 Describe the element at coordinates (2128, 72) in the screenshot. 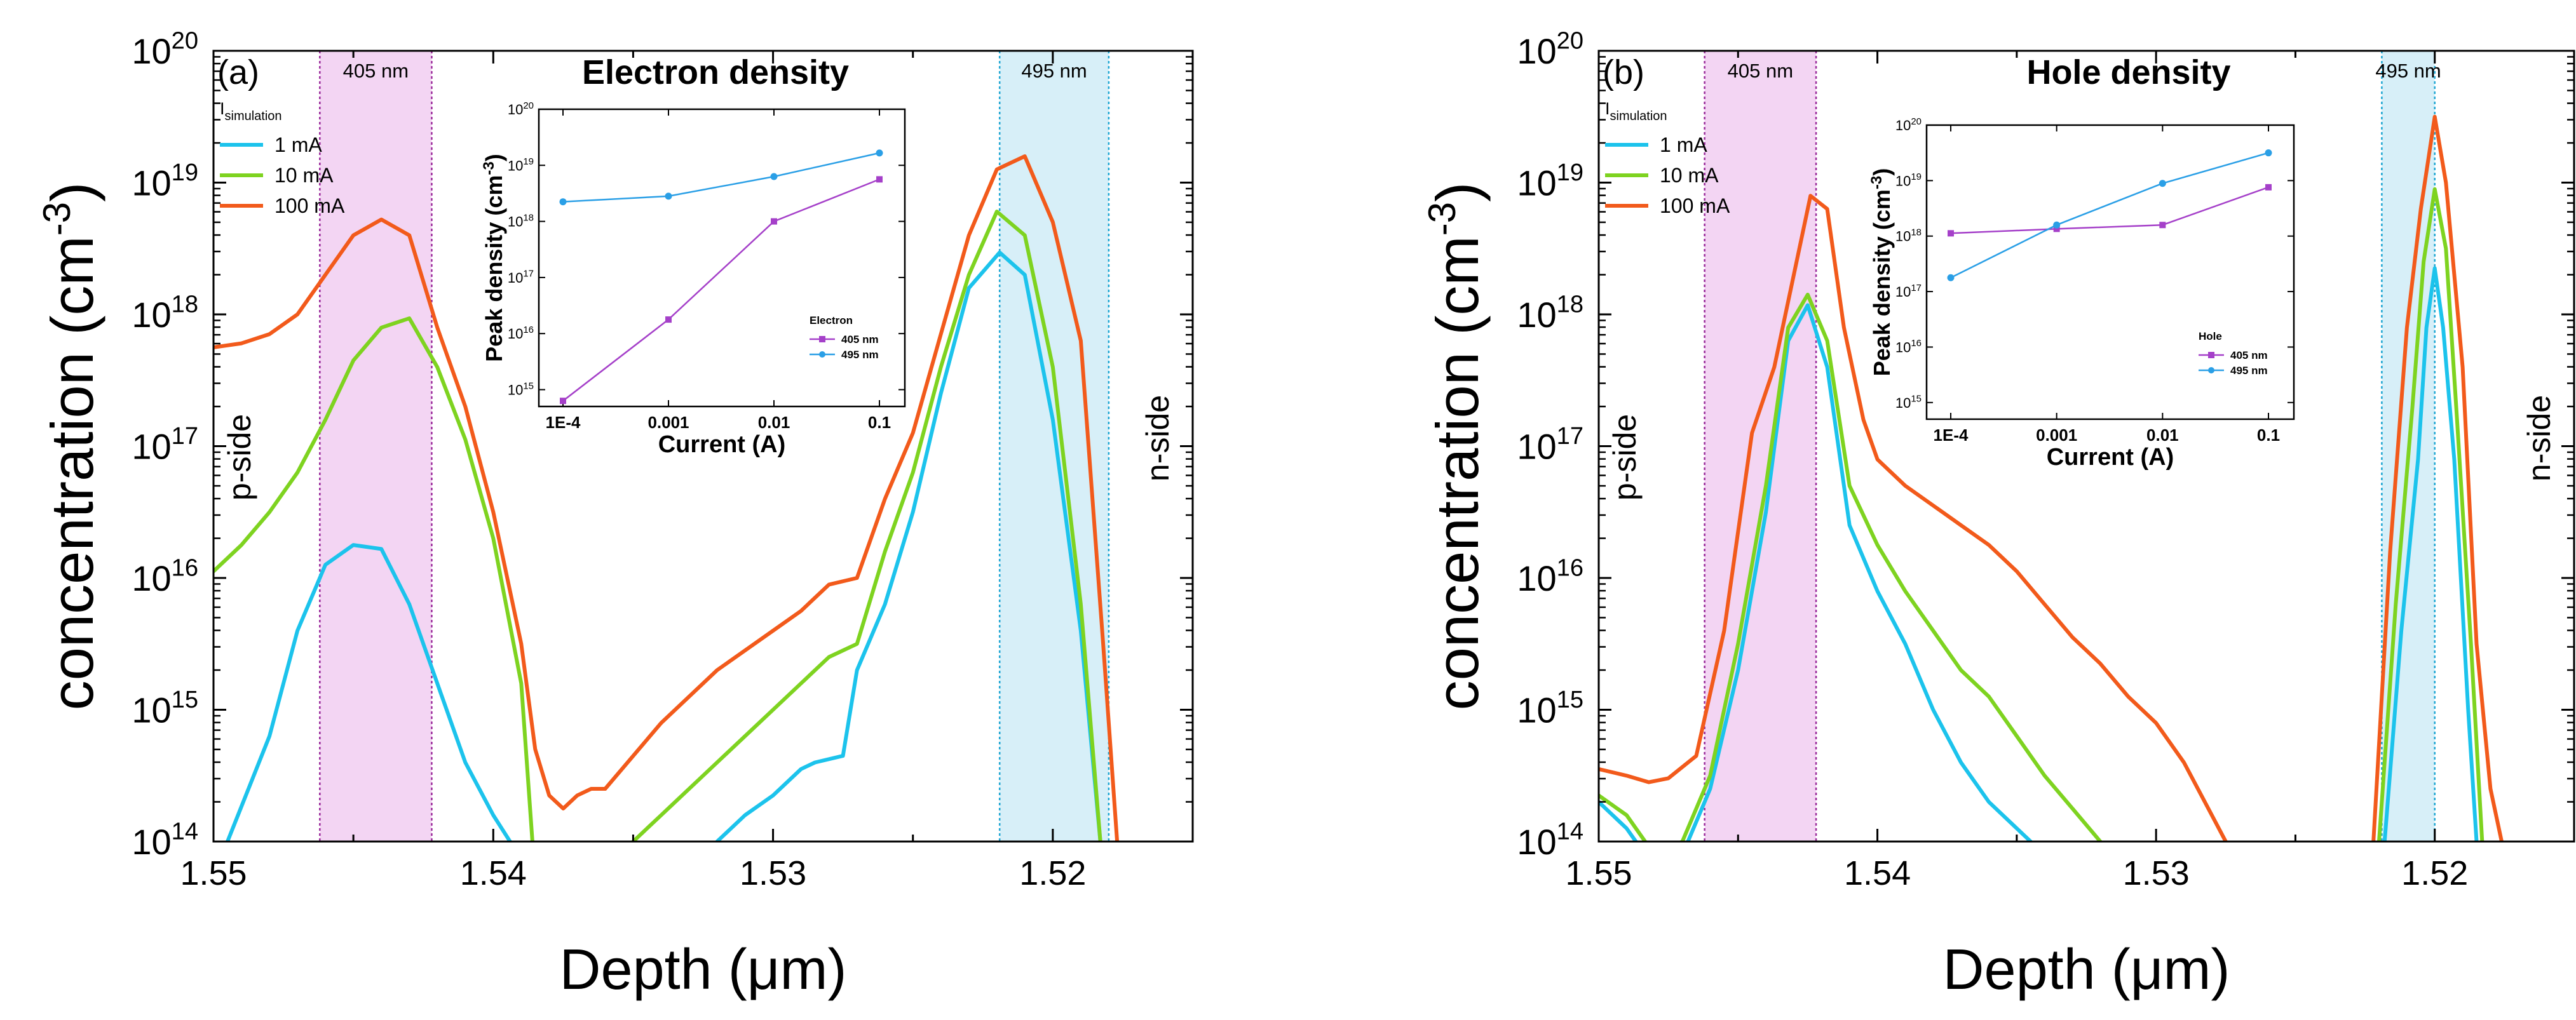

I see `chart-title: Hole density` at that location.